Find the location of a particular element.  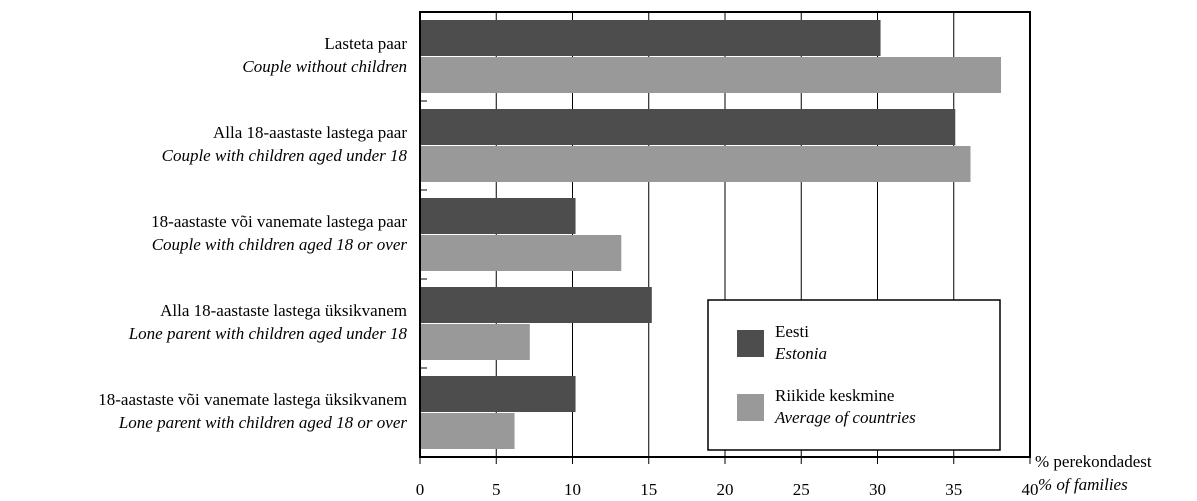

x-tick-label: 25 is located at coordinates (801, 489).